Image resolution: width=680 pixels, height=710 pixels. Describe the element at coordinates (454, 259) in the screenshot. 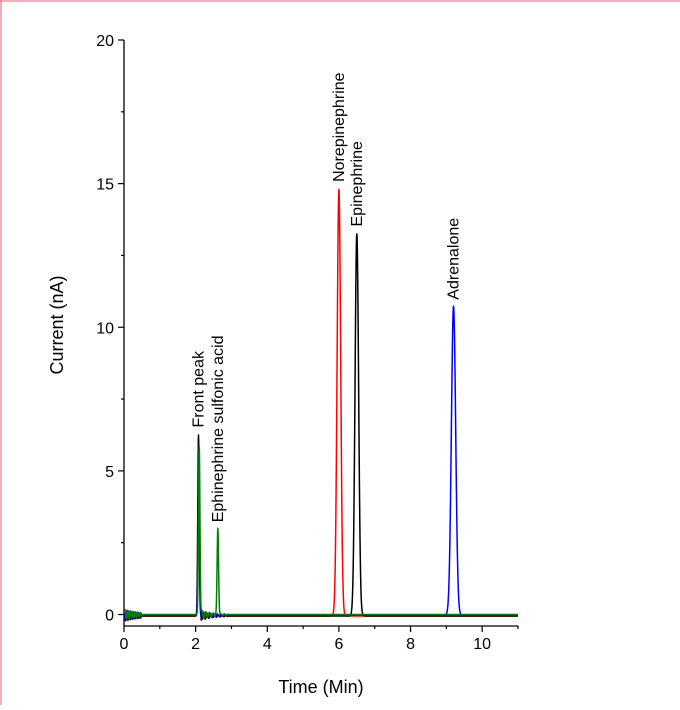

I see `peak-label: Adrenalone` at that location.